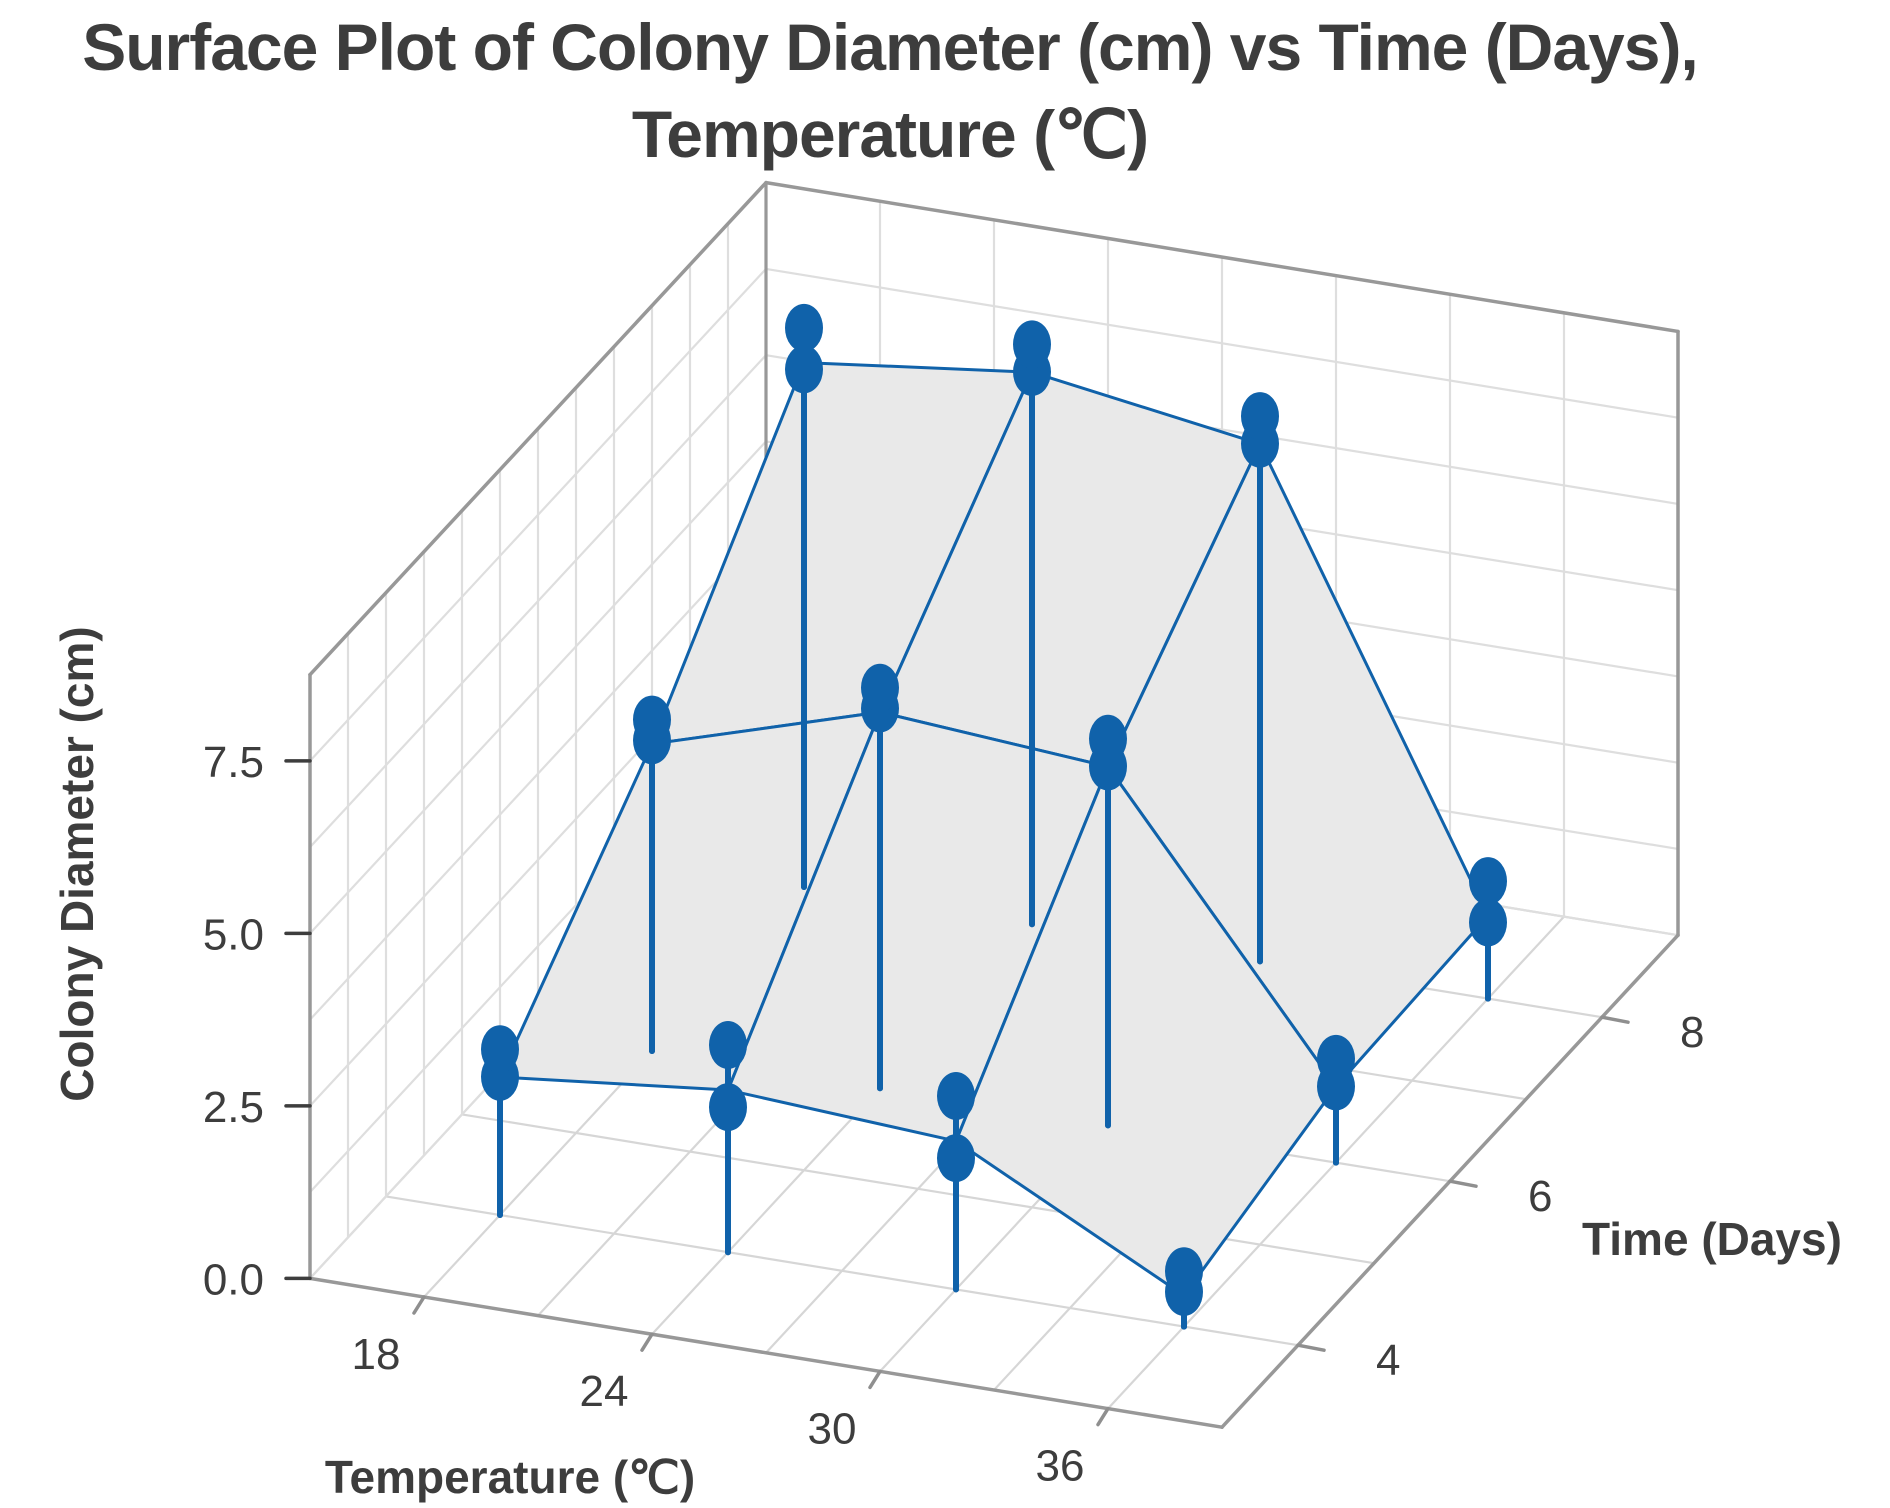  What do you see at coordinates (233, 762) in the screenshot?
I see `z-tick-label: 7.5` at bounding box center [233, 762].